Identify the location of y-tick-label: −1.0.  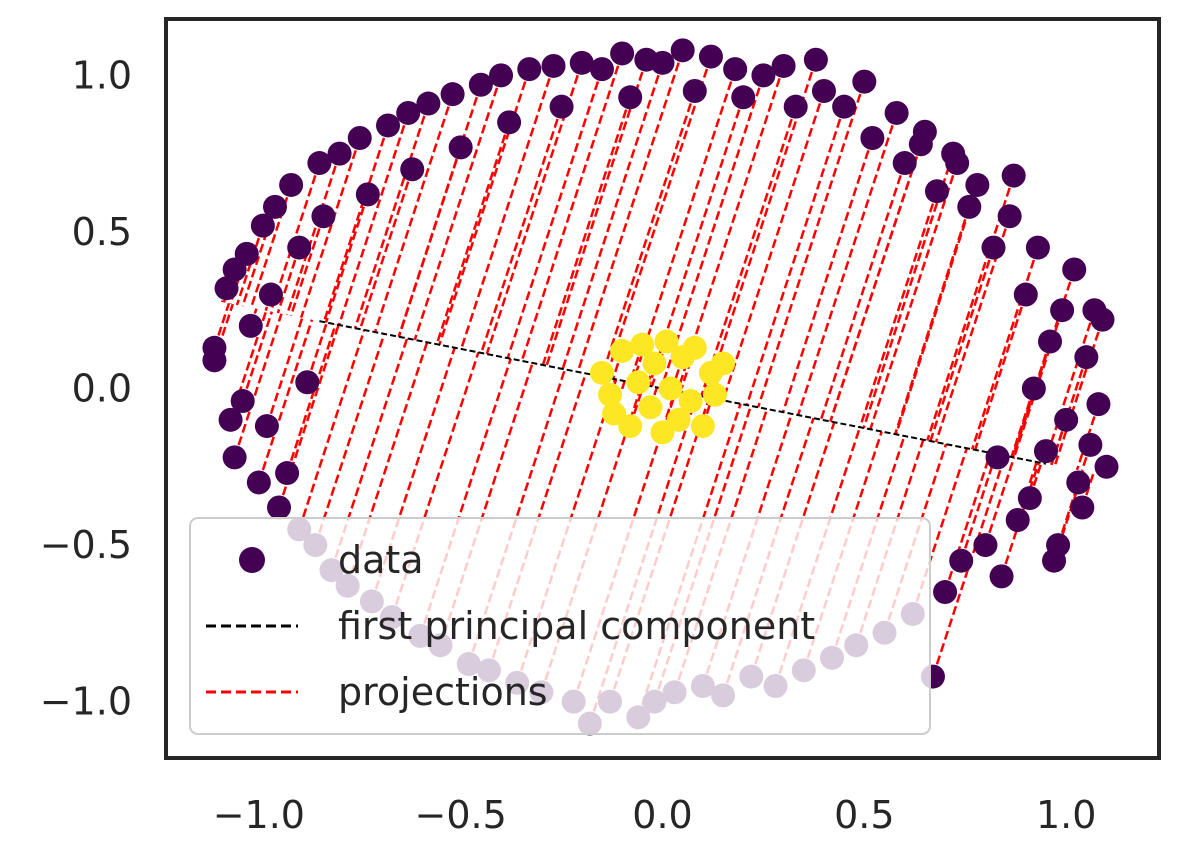
(86, 702).